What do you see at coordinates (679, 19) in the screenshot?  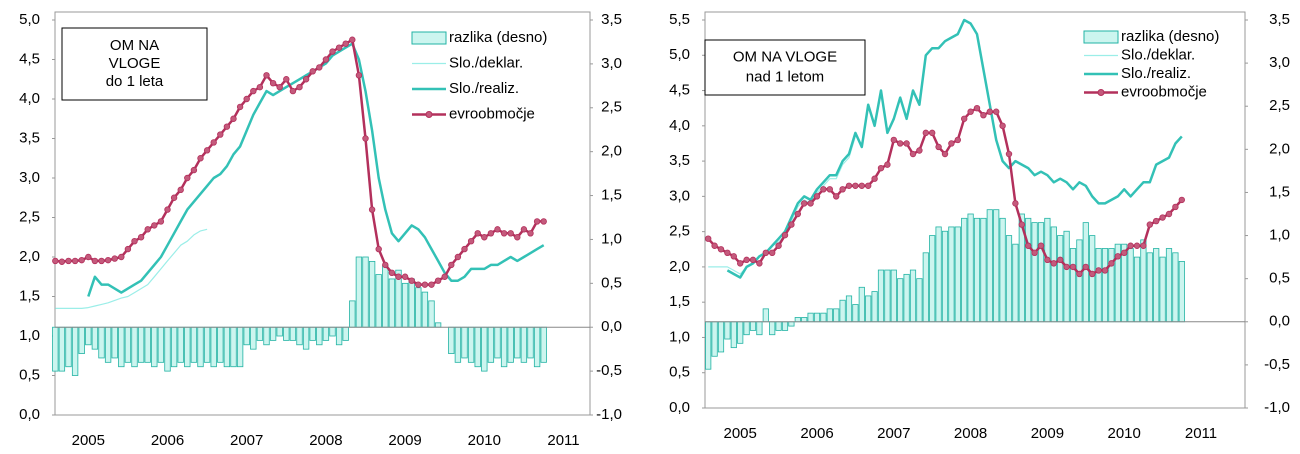 I see `y-tick-label: 5,5` at bounding box center [679, 19].